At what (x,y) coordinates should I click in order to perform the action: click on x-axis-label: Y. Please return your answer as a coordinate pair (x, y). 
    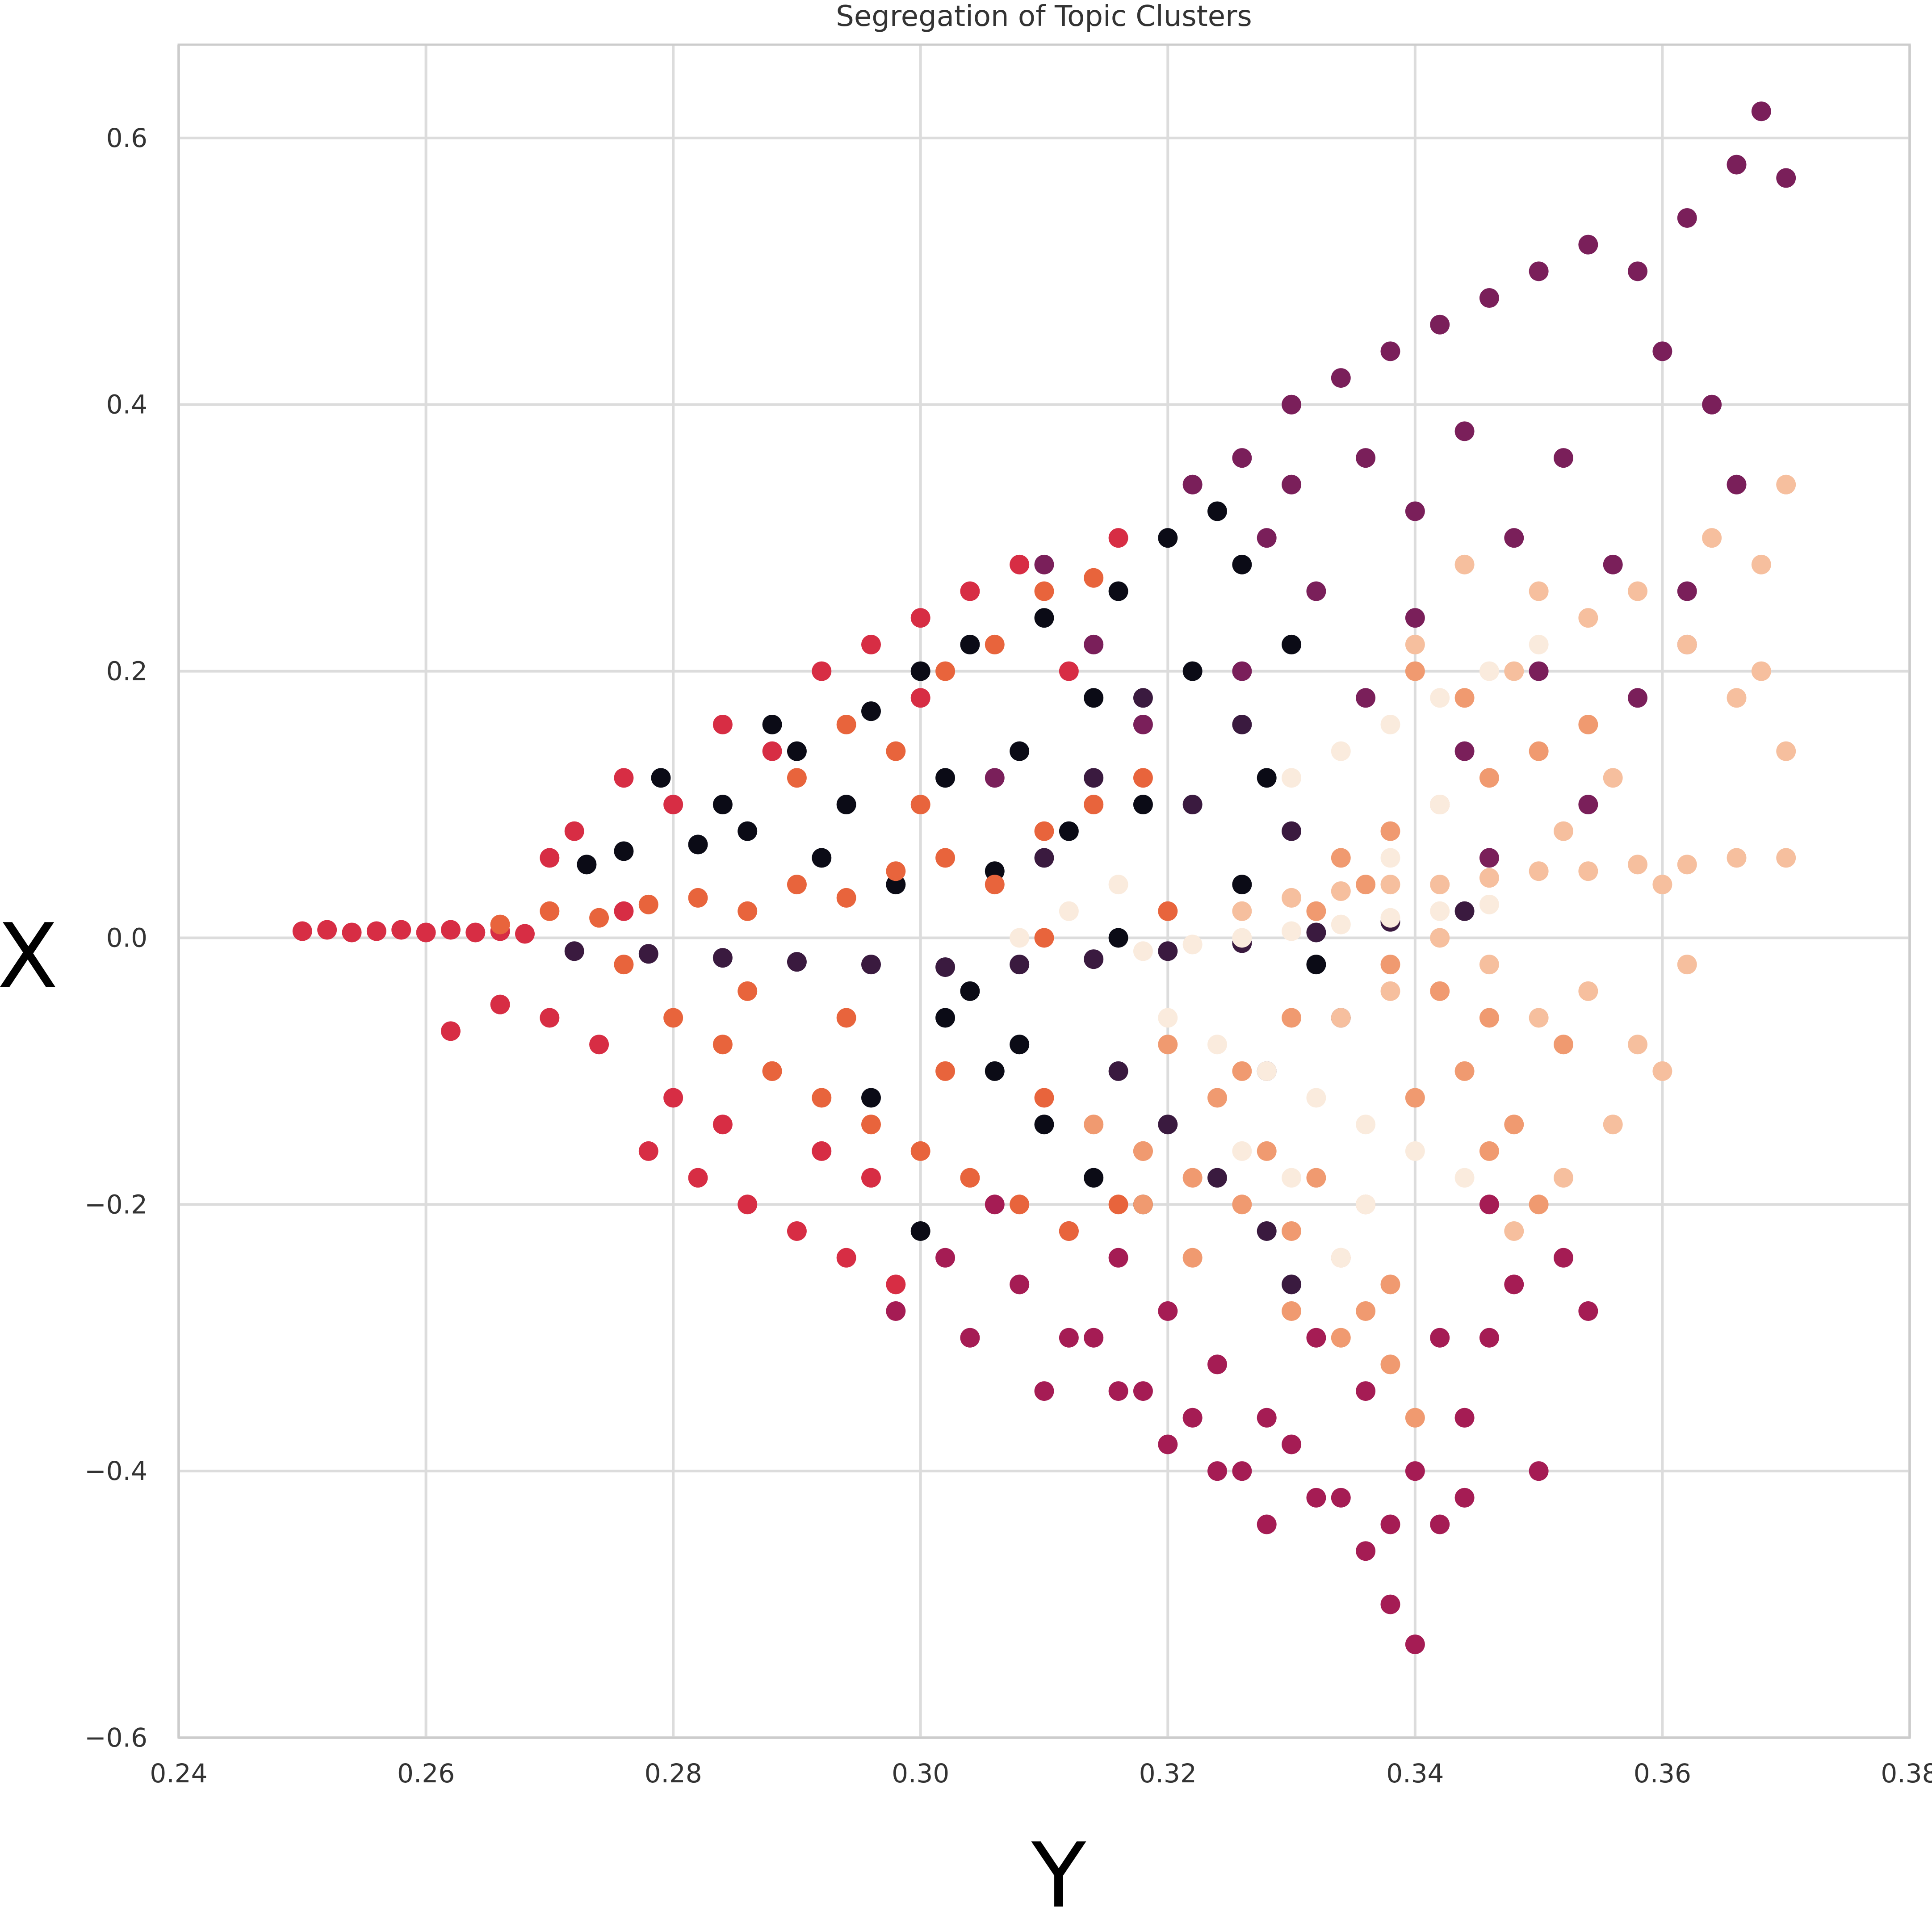
    Looking at the image, I should click on (1058, 1867).